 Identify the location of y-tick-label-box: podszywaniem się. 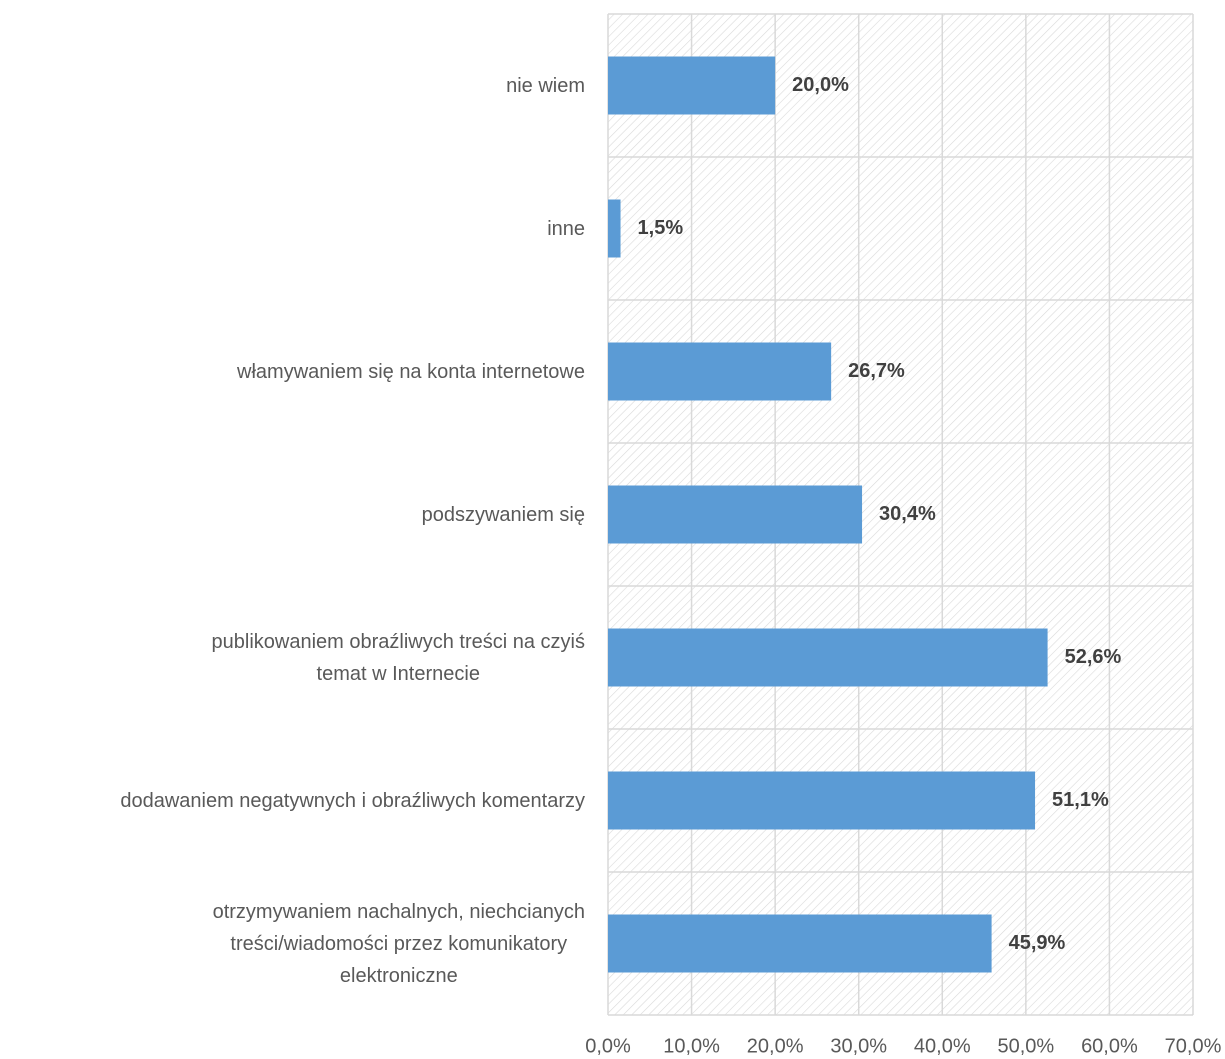
(503, 515).